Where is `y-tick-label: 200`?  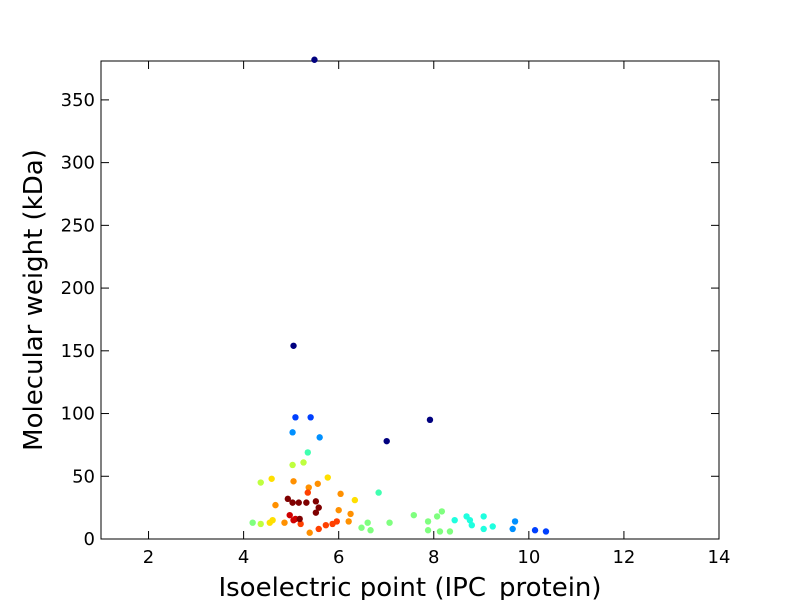 y-tick-label: 200 is located at coordinates (78, 288).